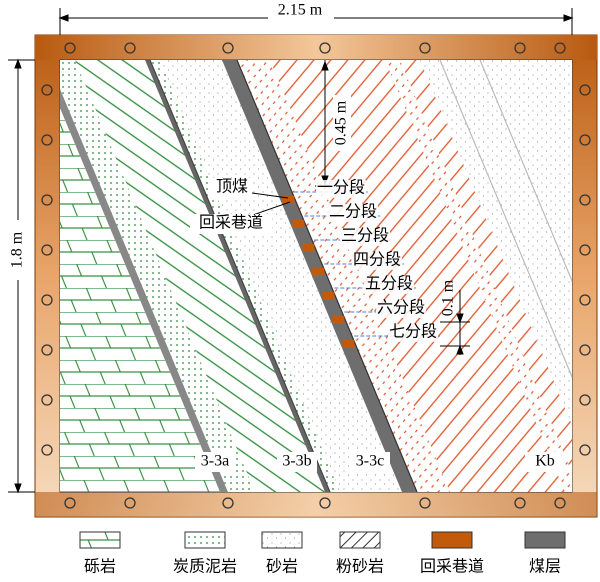 This screenshot has height=582, width=600. Describe the element at coordinates (282, 567) in the screenshot. I see `legend-label: 砂岩` at that location.